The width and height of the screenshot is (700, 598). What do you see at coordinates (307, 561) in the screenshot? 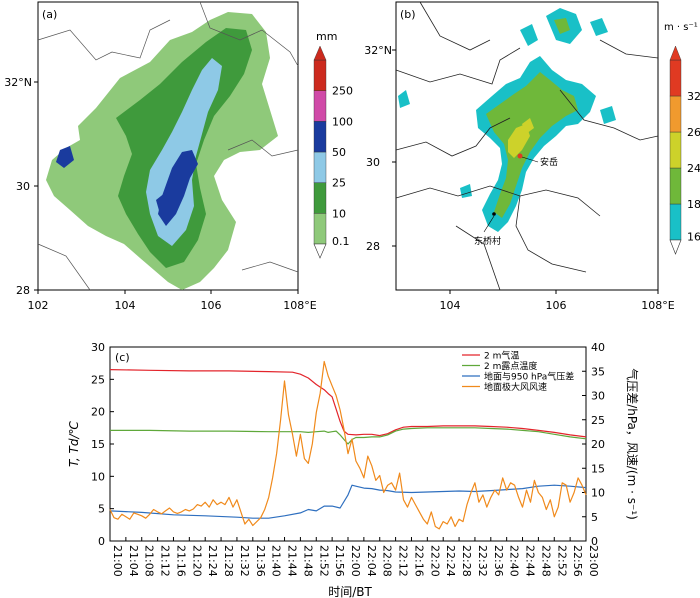
I see `x-tick-label: 21:48` at bounding box center [307, 561].